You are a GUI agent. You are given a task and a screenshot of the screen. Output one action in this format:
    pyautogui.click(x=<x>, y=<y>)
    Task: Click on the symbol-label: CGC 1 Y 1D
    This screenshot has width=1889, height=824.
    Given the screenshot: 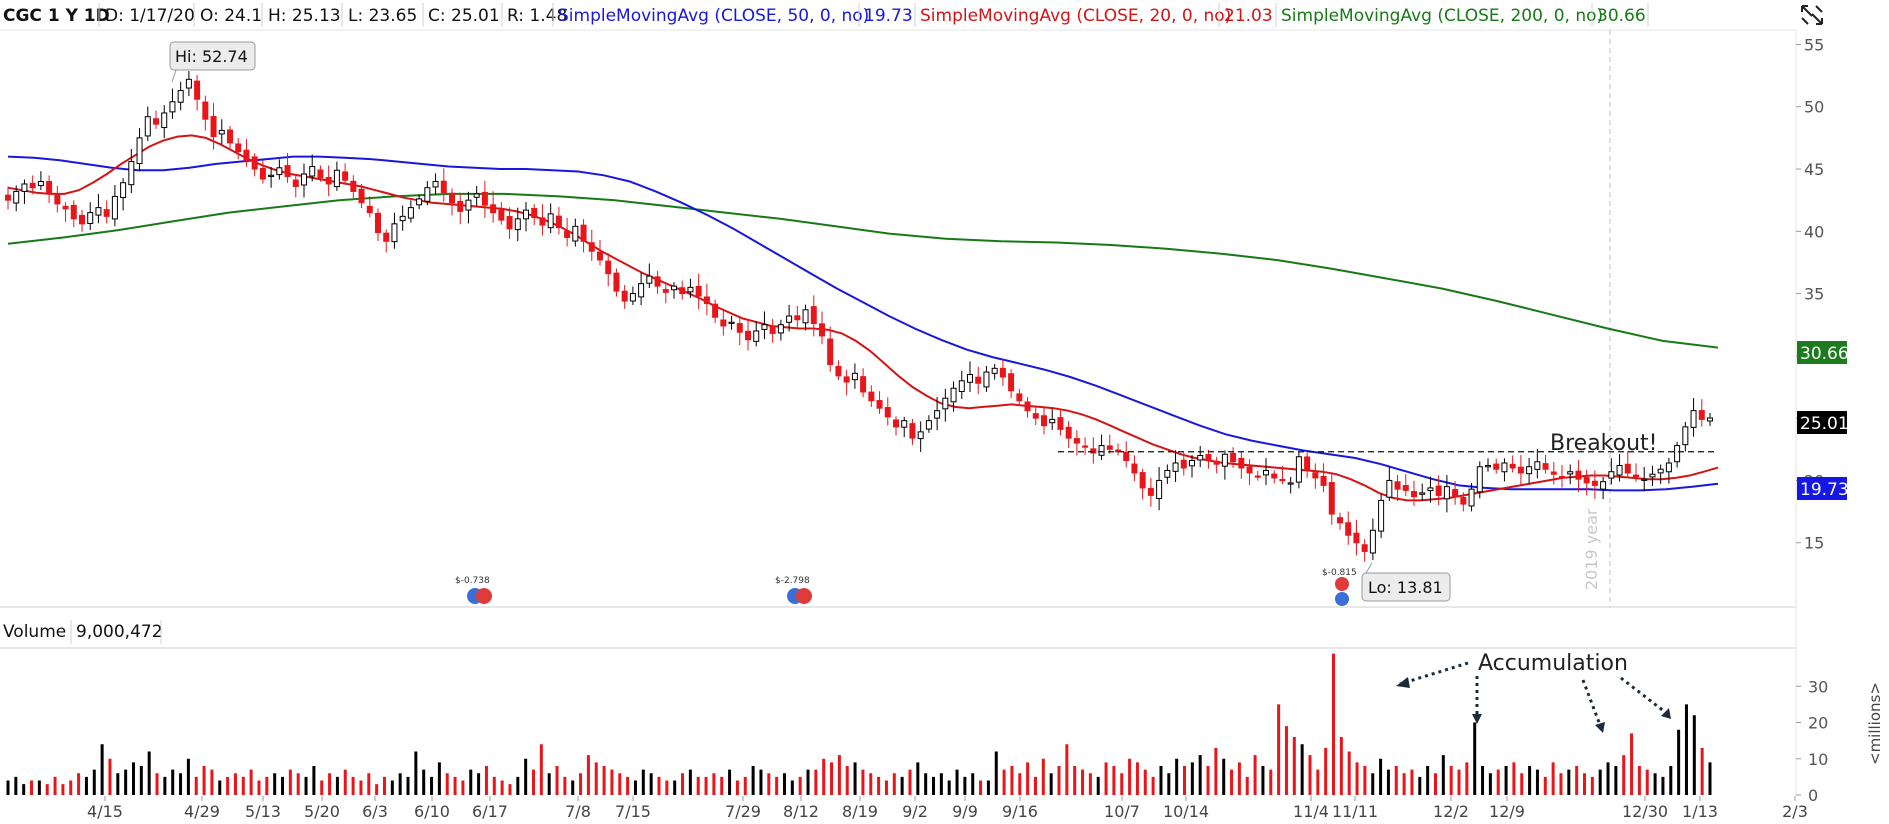 What is the action you would take?
    pyautogui.click(x=56, y=16)
    